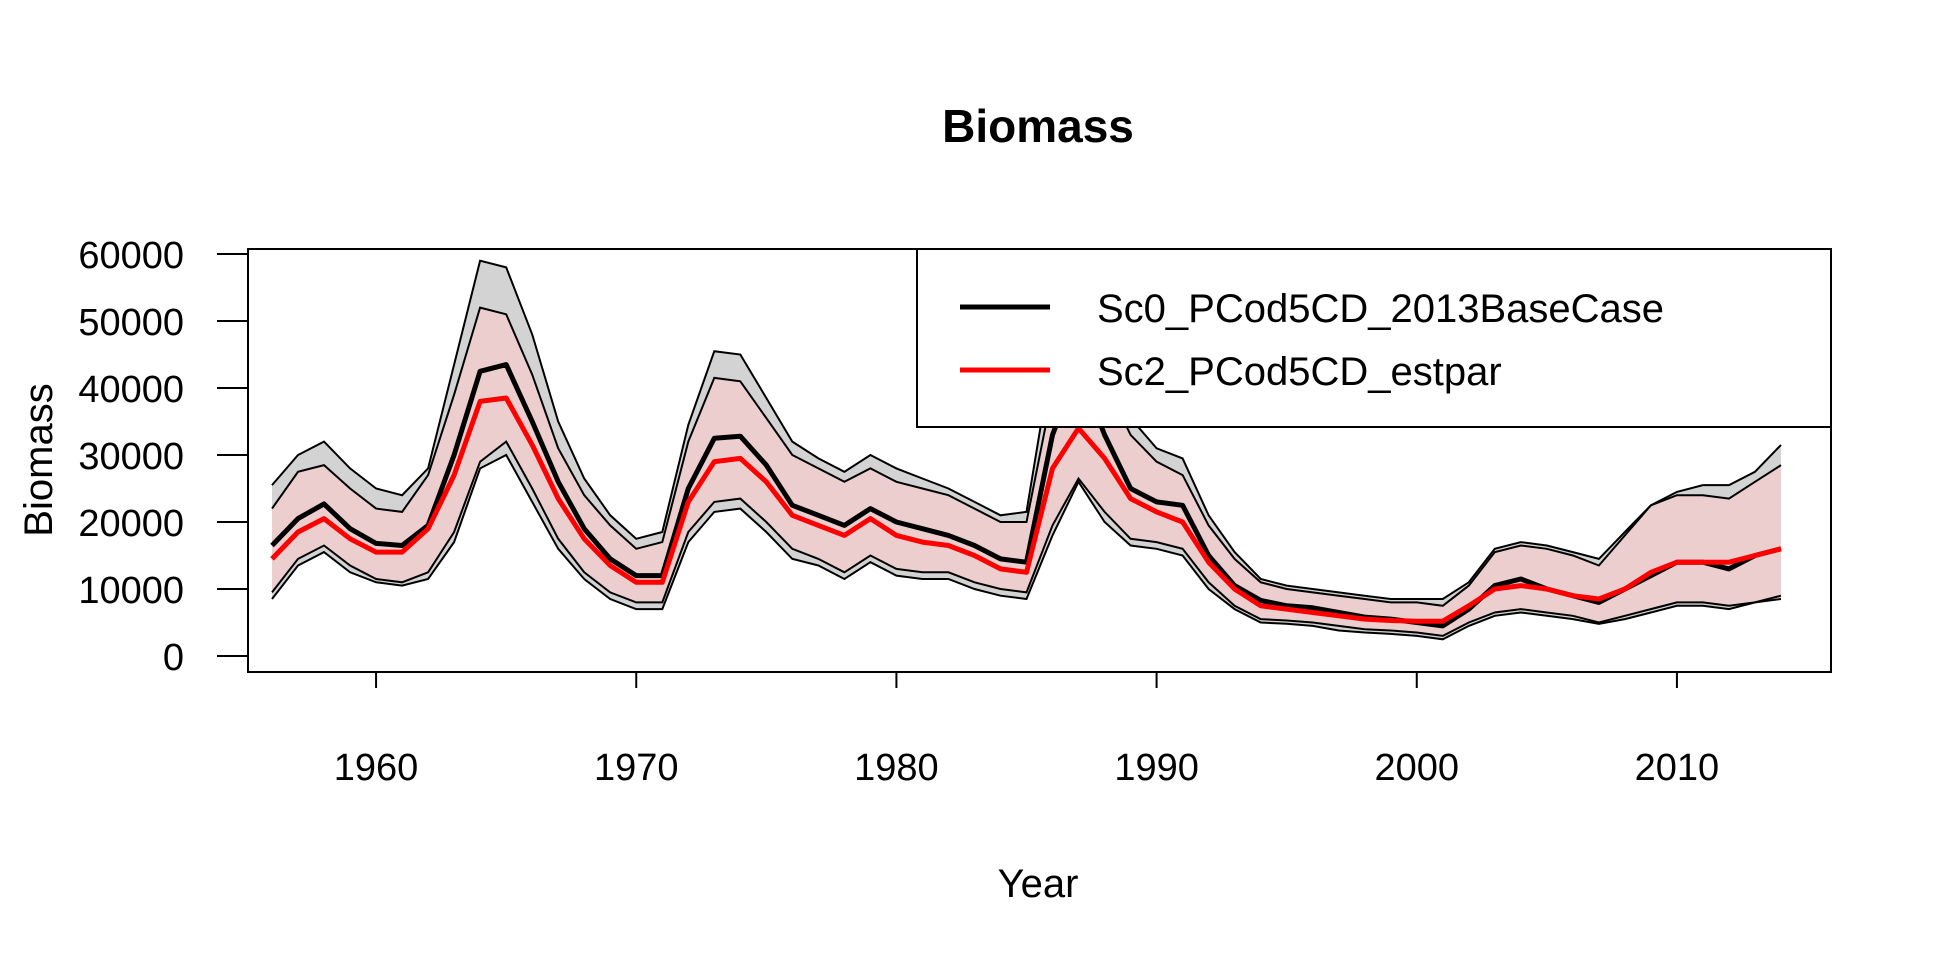  I want to click on y-tick-label: 50000, so click(131, 323).